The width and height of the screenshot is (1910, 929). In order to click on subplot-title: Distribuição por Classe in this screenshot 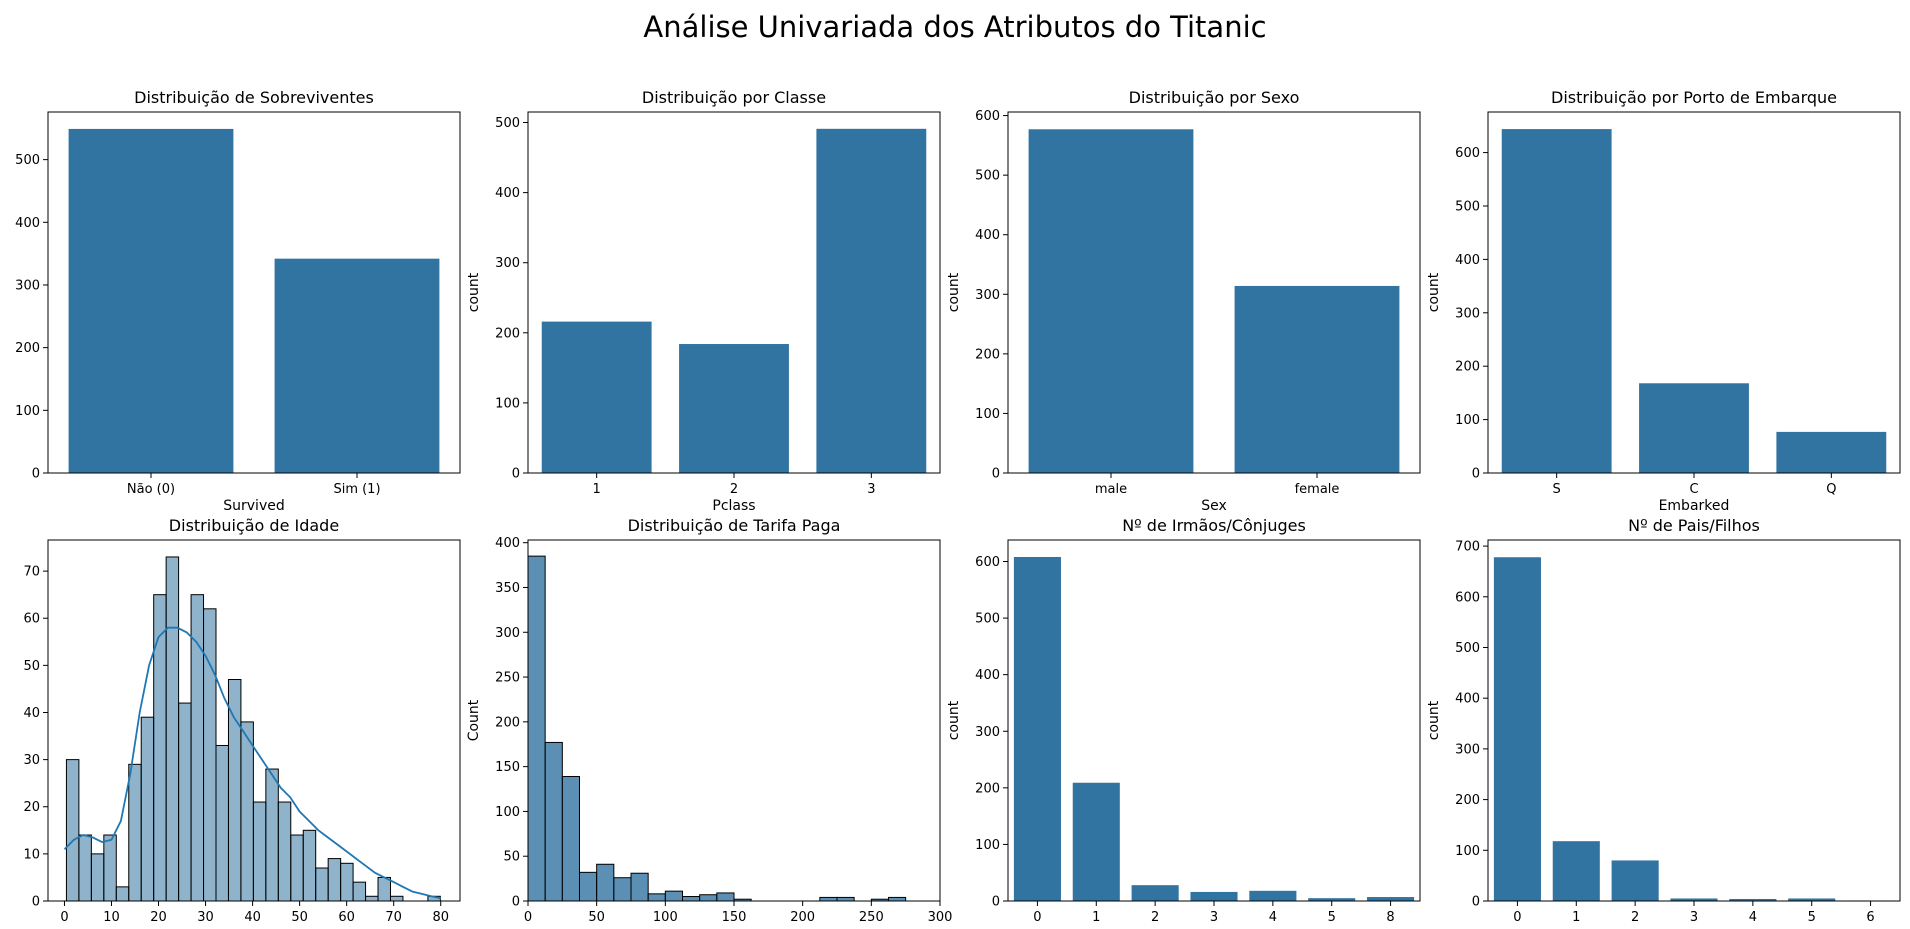, I will do `click(734, 97)`.